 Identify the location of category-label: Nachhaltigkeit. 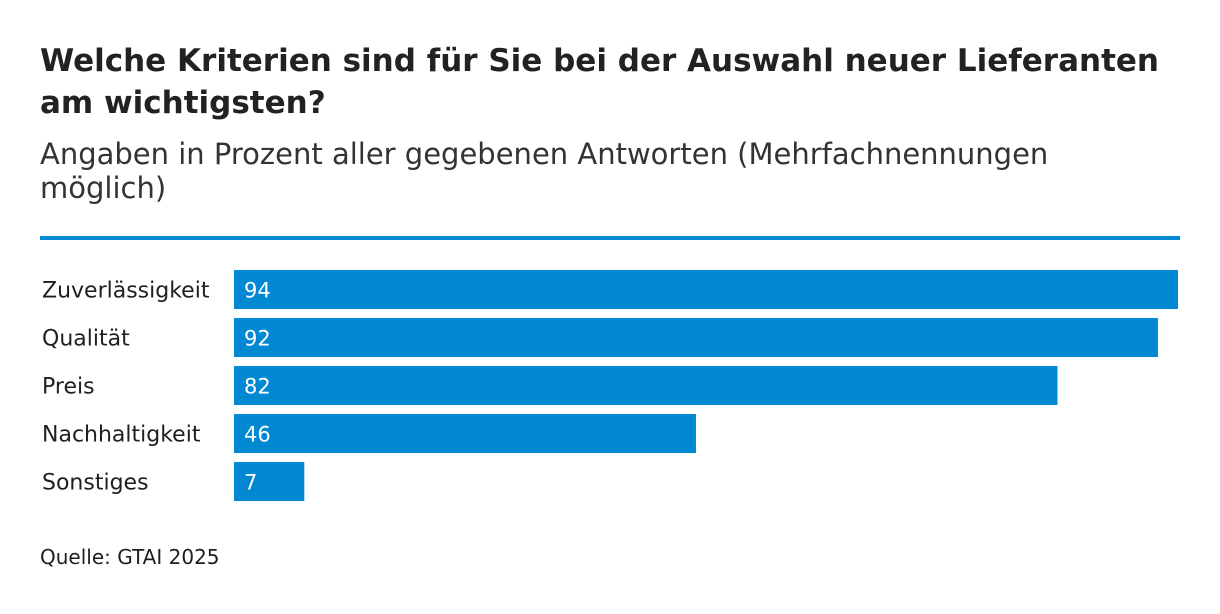
(121, 435).